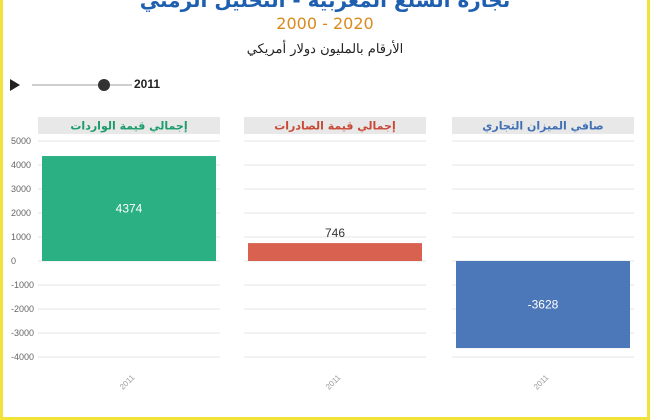 The image size is (650, 420). I want to click on y-tick-label: 3000, so click(21, 189).